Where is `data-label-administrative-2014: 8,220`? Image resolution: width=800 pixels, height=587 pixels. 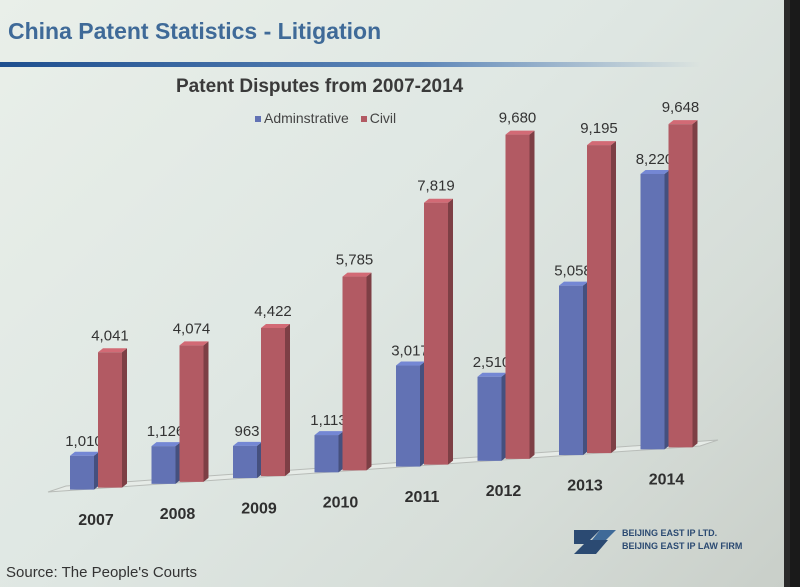 data-label-administrative-2014: 8,220 is located at coordinates (655, 159).